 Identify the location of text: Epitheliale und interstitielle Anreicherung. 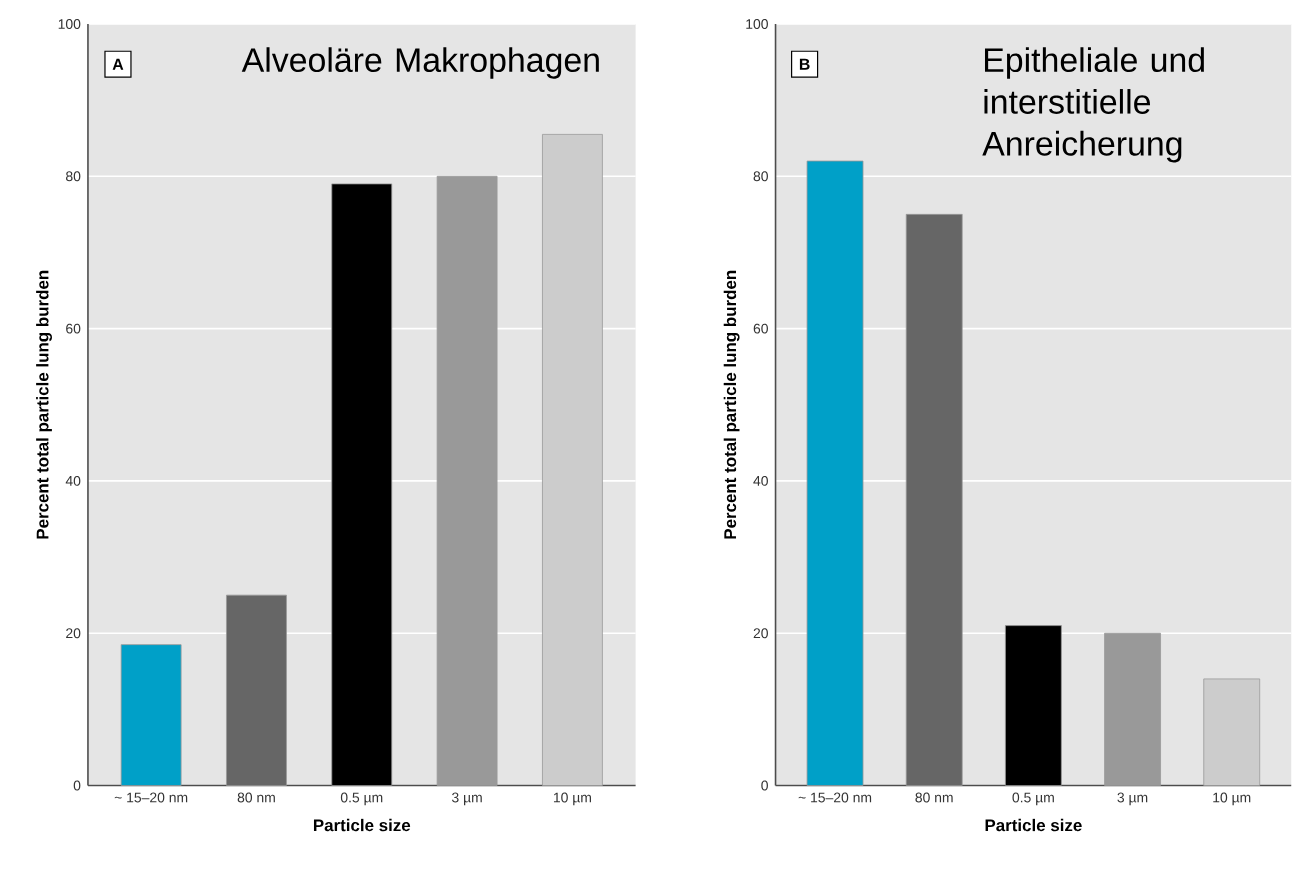
(1093, 105).